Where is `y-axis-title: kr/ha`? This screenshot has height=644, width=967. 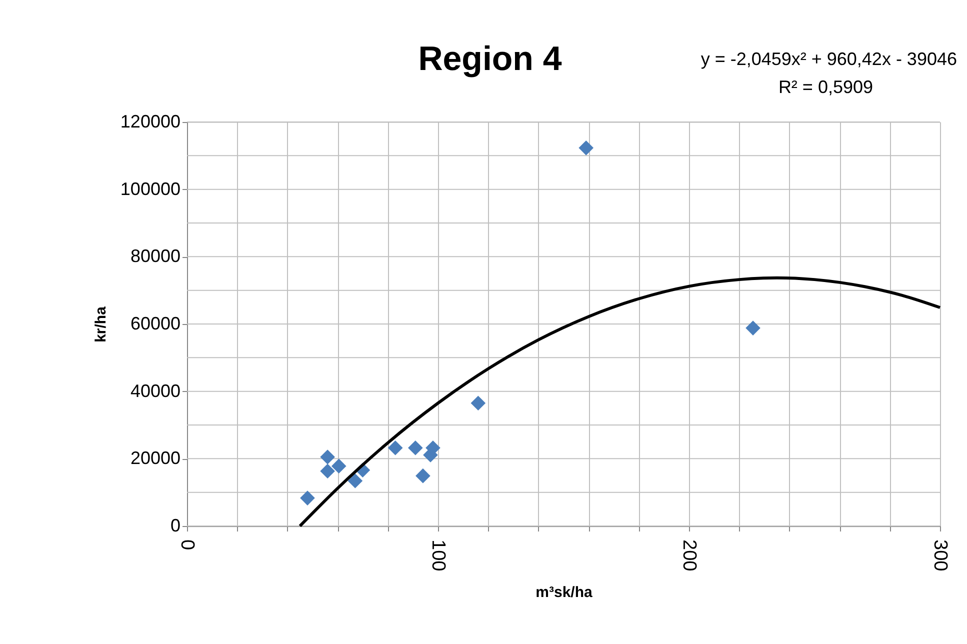 y-axis-title: kr/ha is located at coordinates (101, 324).